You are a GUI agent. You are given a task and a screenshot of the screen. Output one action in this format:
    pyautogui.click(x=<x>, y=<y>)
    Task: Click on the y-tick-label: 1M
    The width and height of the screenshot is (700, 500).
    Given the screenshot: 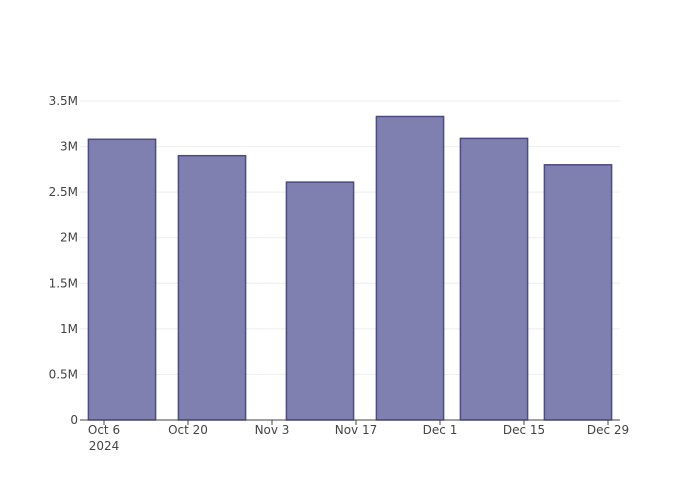 What is the action you would take?
    pyautogui.click(x=69, y=329)
    